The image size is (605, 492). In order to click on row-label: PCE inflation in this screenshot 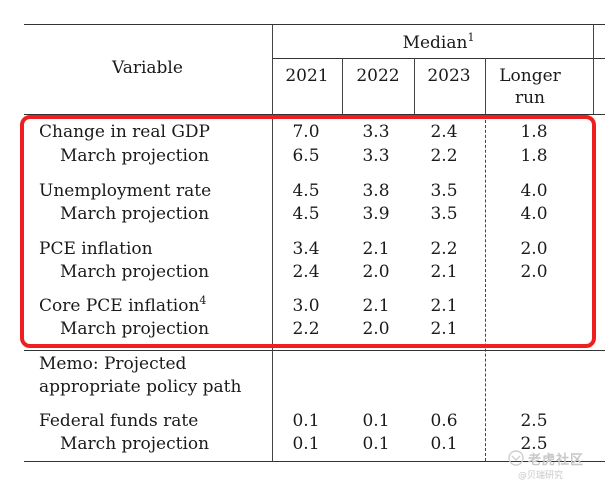, I will do `click(96, 249)`.